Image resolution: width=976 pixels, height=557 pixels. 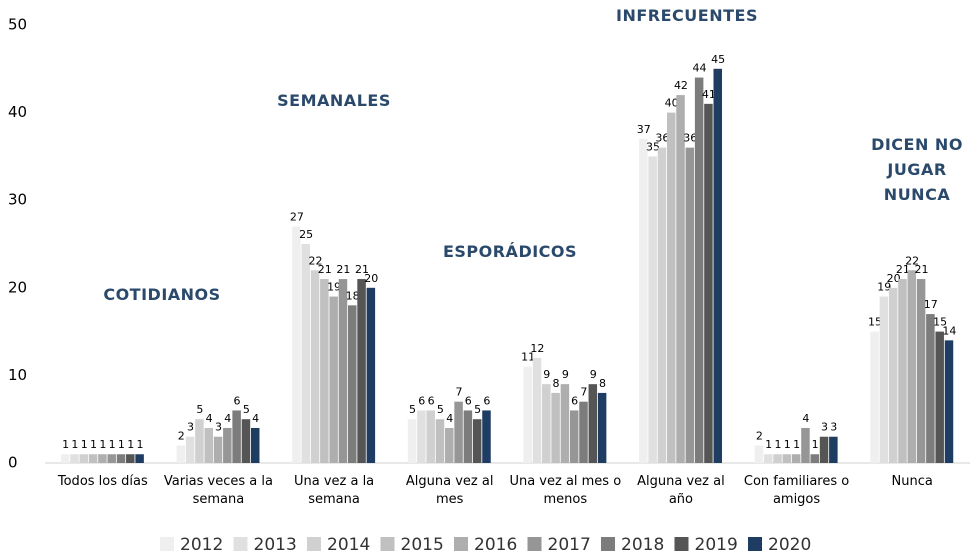 What do you see at coordinates (690, 138) in the screenshot?
I see `value-label: 36` at bounding box center [690, 138].